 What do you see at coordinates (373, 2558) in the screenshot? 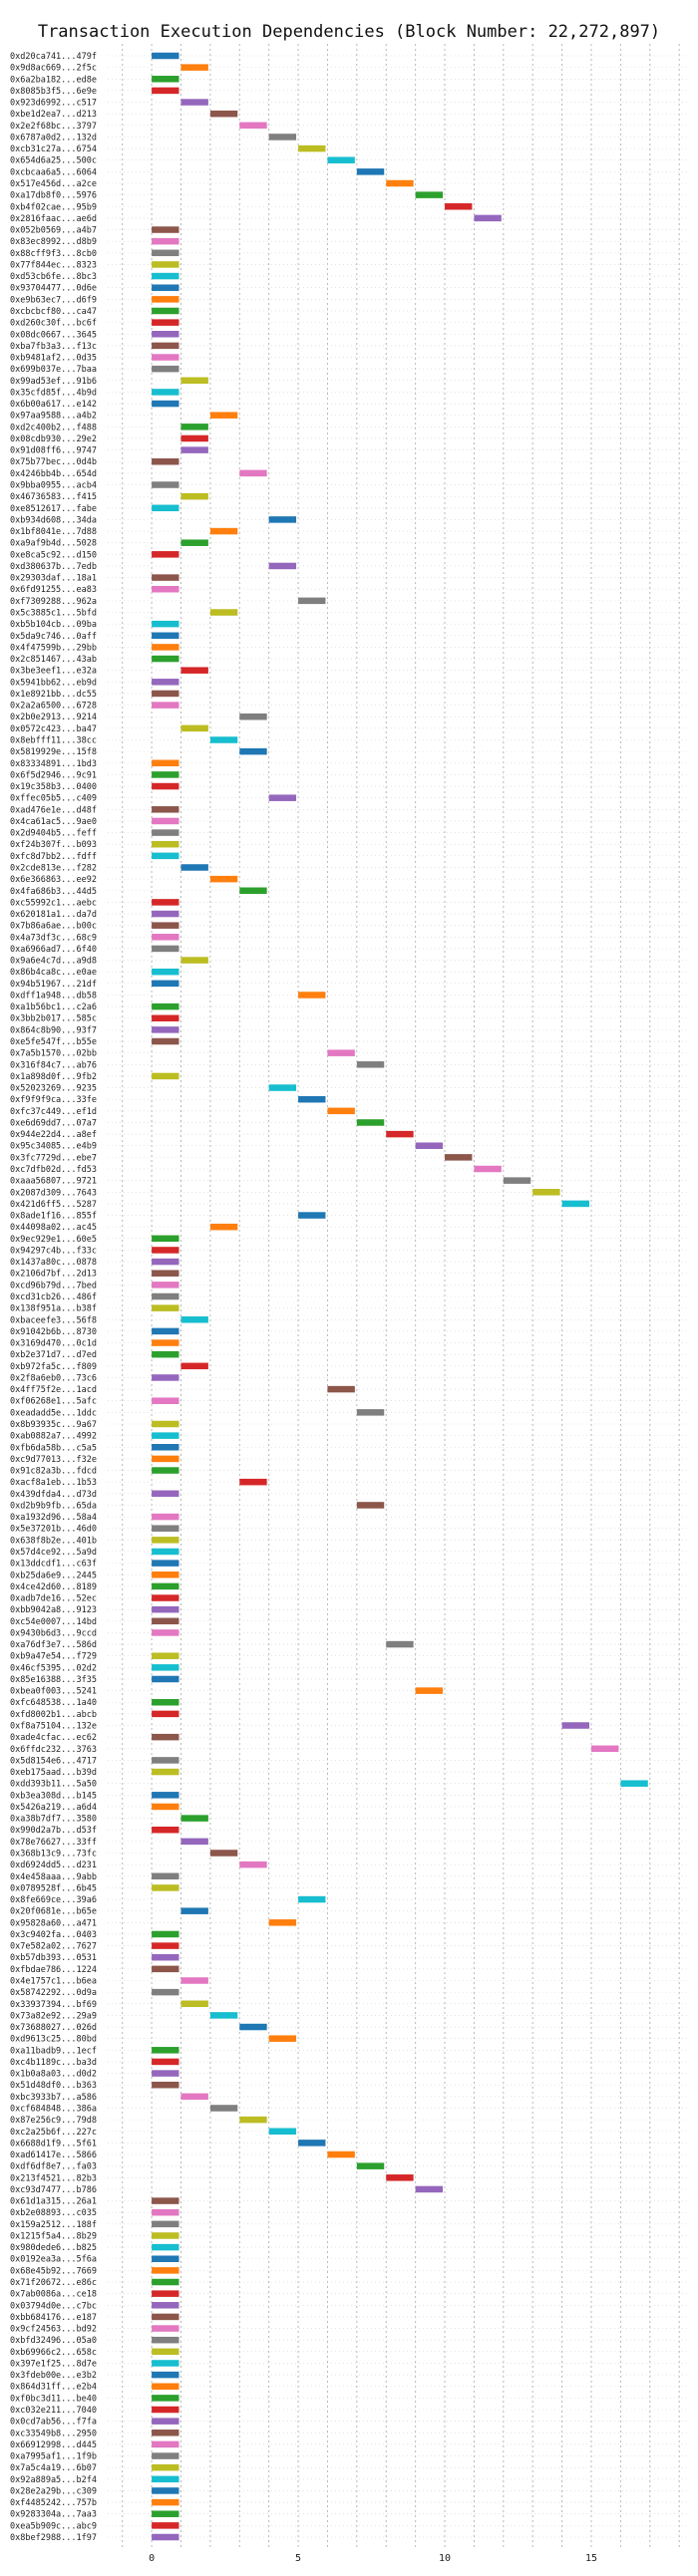
I see `x-axis-tick-labels: 0 5 10 15` at bounding box center [373, 2558].